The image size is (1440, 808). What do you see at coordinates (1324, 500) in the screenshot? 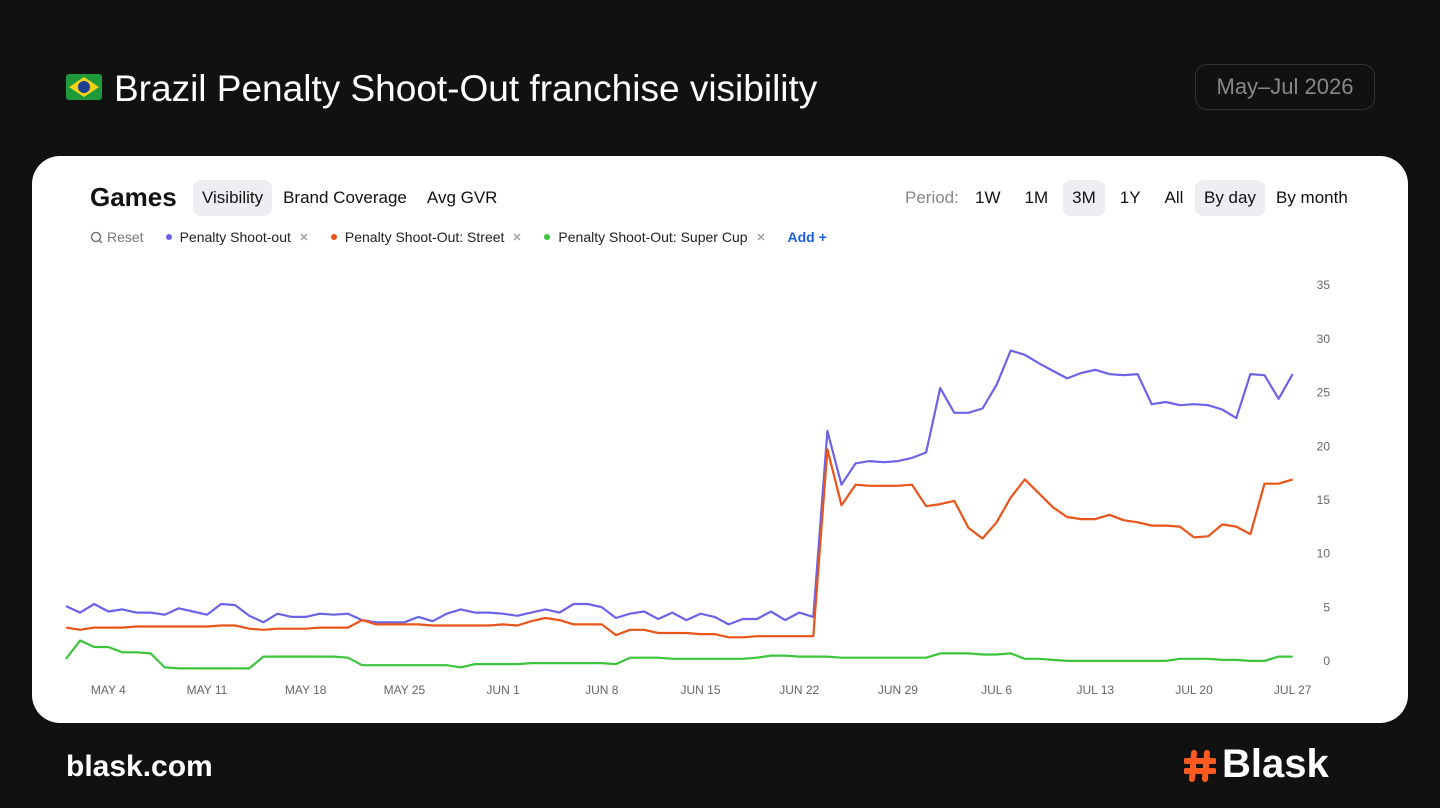
I see `y-tick-label: 15` at bounding box center [1324, 500].